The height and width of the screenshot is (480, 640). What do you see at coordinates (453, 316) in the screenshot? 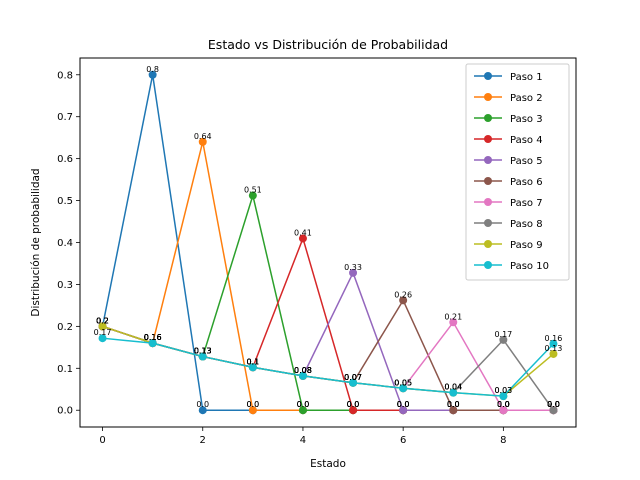
I see `data-label: 0.21` at bounding box center [453, 316].